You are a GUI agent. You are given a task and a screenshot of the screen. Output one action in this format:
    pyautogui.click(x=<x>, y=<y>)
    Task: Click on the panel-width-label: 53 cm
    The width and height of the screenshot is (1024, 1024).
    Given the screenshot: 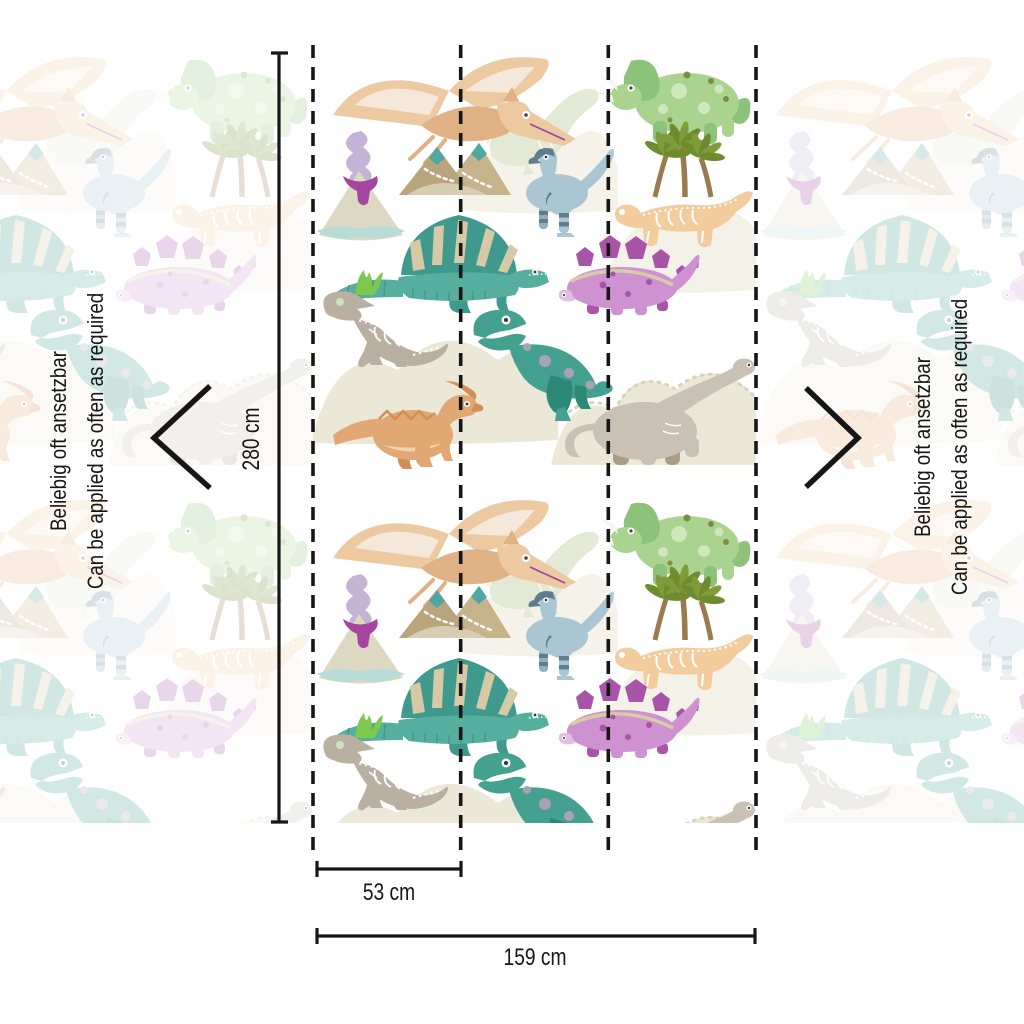 What is the action you would take?
    pyautogui.click(x=389, y=892)
    